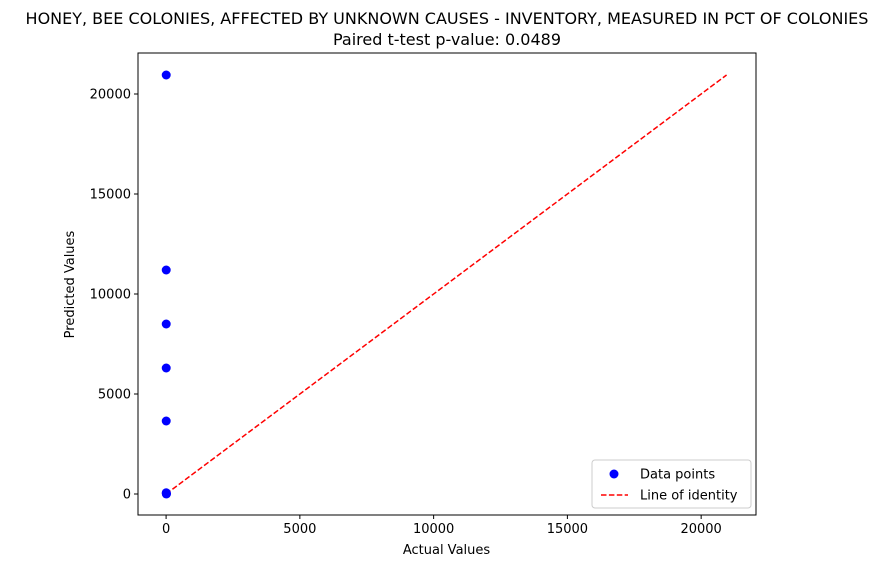 The height and width of the screenshot is (568, 893). Describe the element at coordinates (614, 474) in the screenshot. I see `legend-marker-data-points` at that location.